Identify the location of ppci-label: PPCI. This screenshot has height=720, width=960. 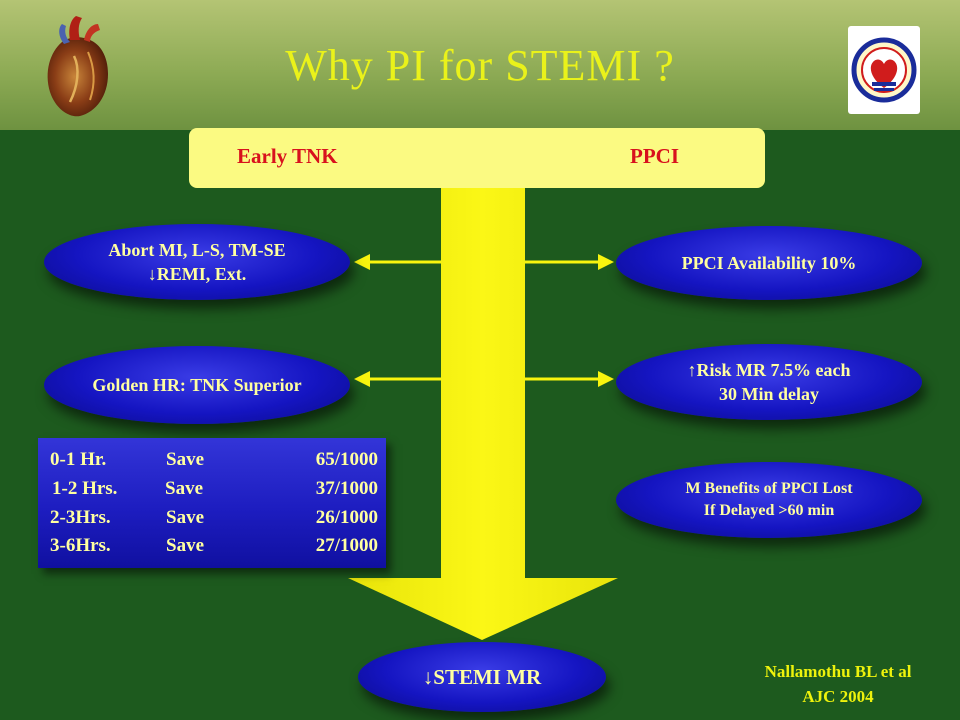
(654, 156).